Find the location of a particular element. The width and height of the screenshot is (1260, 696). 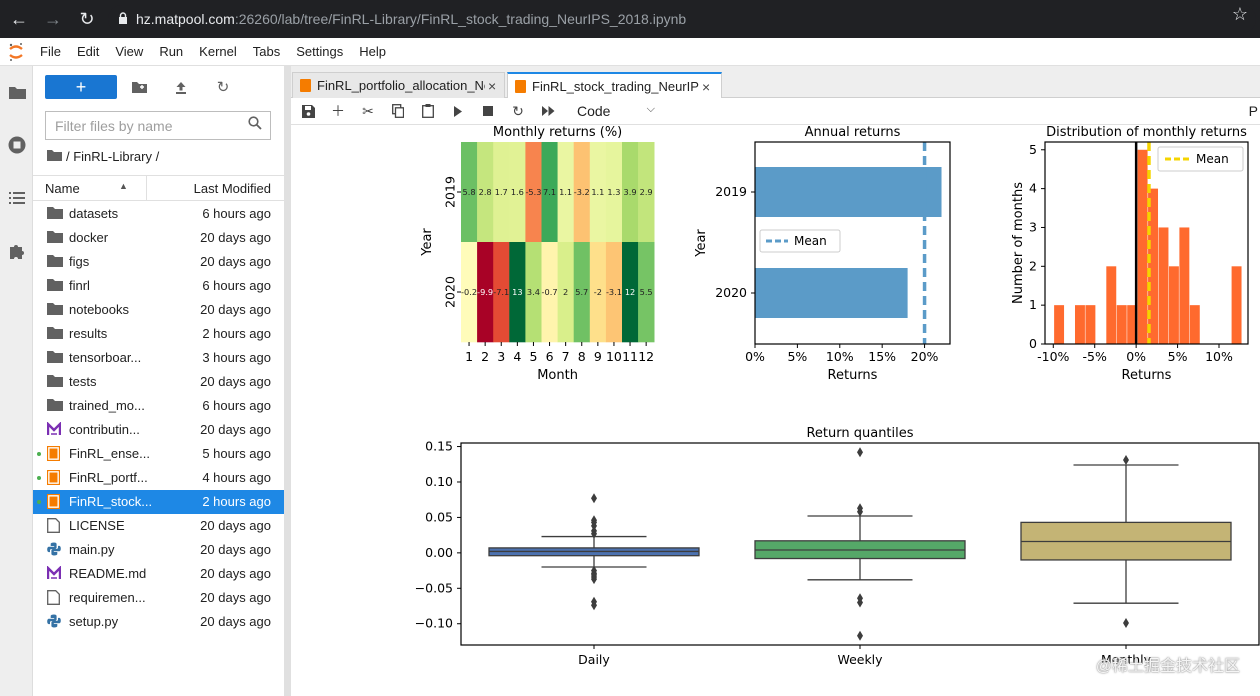

file-row: README.md 20 days ago is located at coordinates (158, 574).